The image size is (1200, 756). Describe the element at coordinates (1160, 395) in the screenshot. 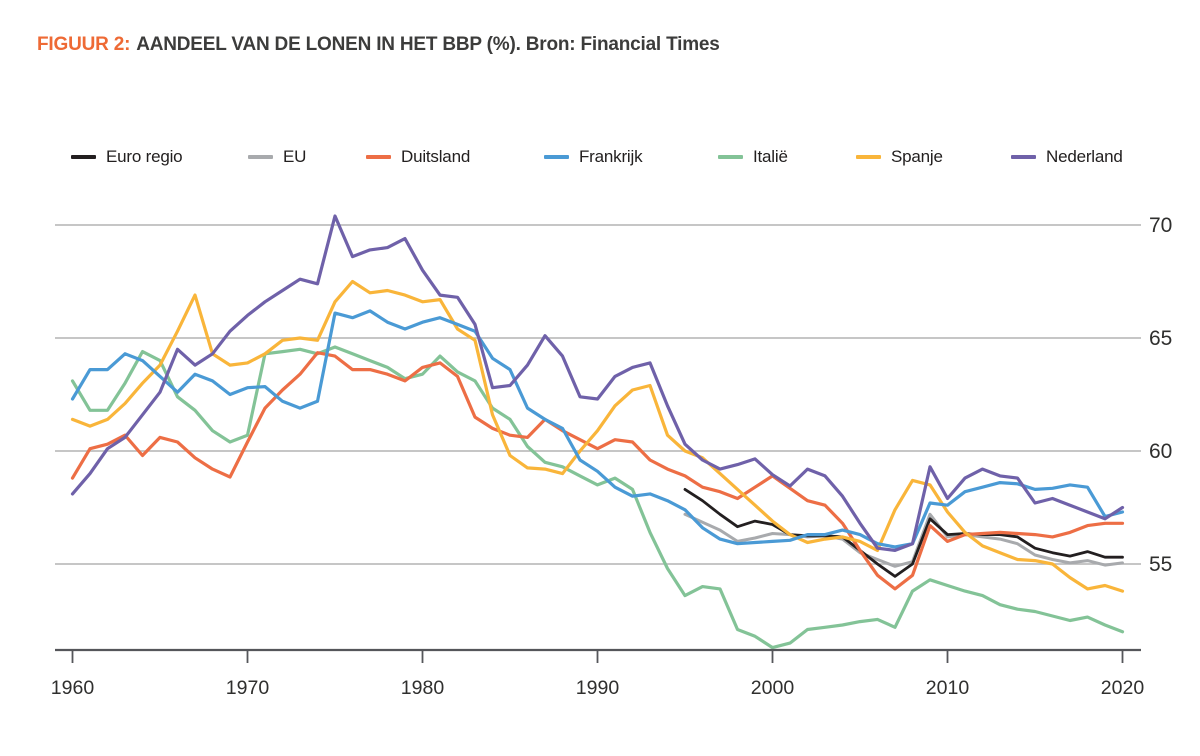

I see `y-axis-labels: 70 65 60 55` at that location.